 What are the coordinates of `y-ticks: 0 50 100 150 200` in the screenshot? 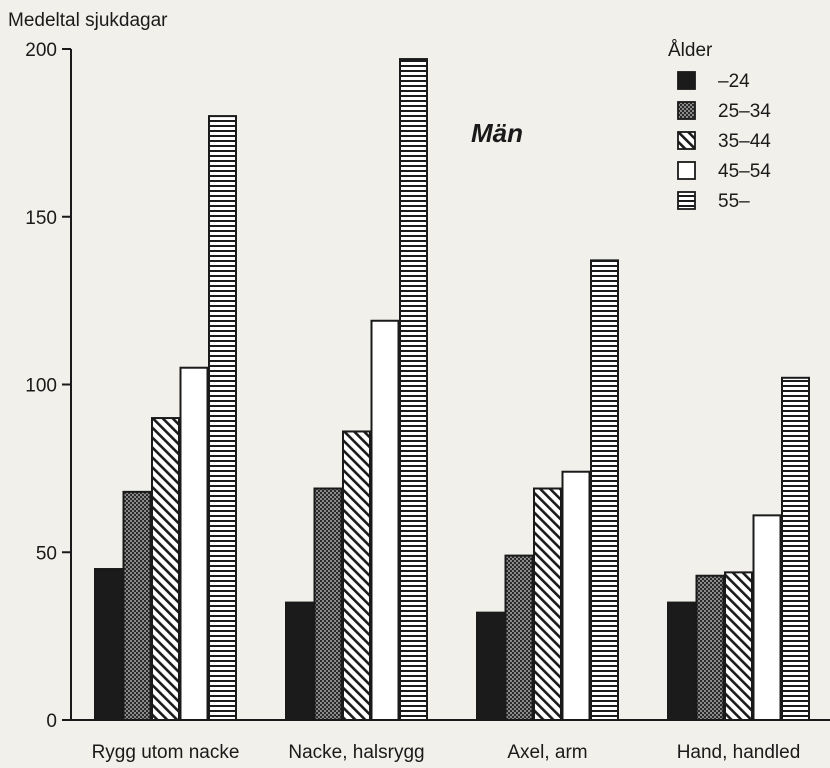 It's located at (48, 386).